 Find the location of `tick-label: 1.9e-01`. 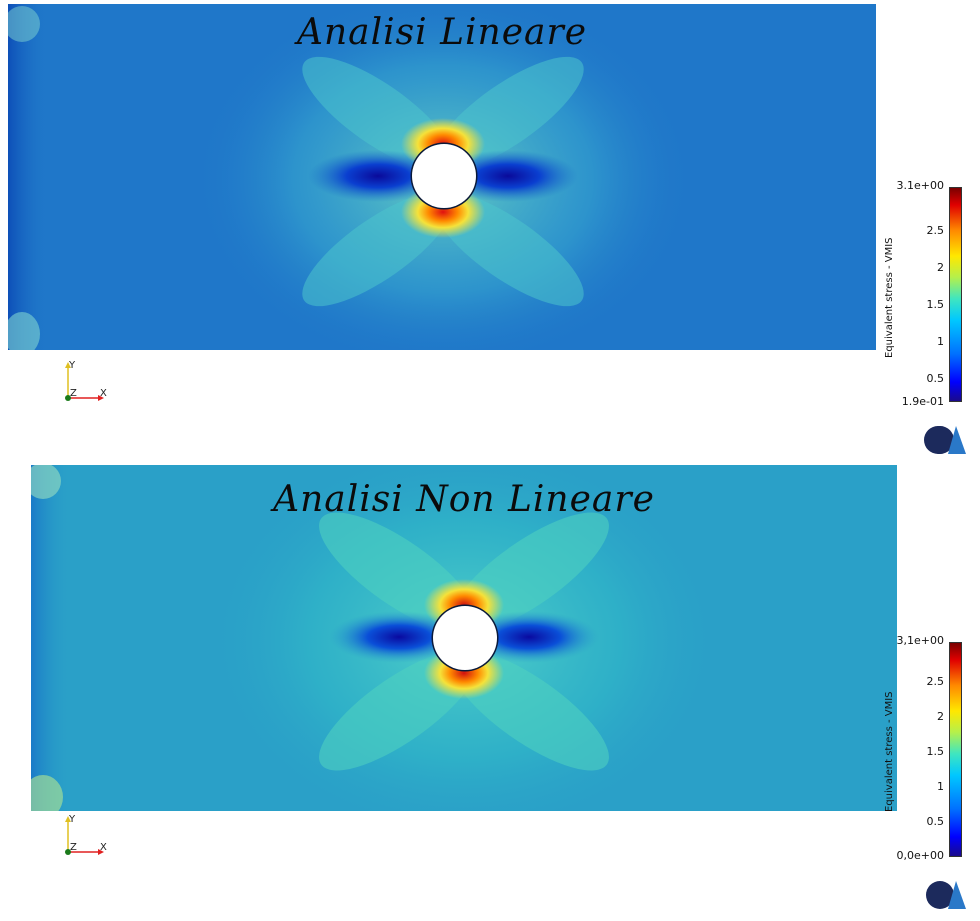

tick-label: 1.9e-01 is located at coordinates (922, 401).